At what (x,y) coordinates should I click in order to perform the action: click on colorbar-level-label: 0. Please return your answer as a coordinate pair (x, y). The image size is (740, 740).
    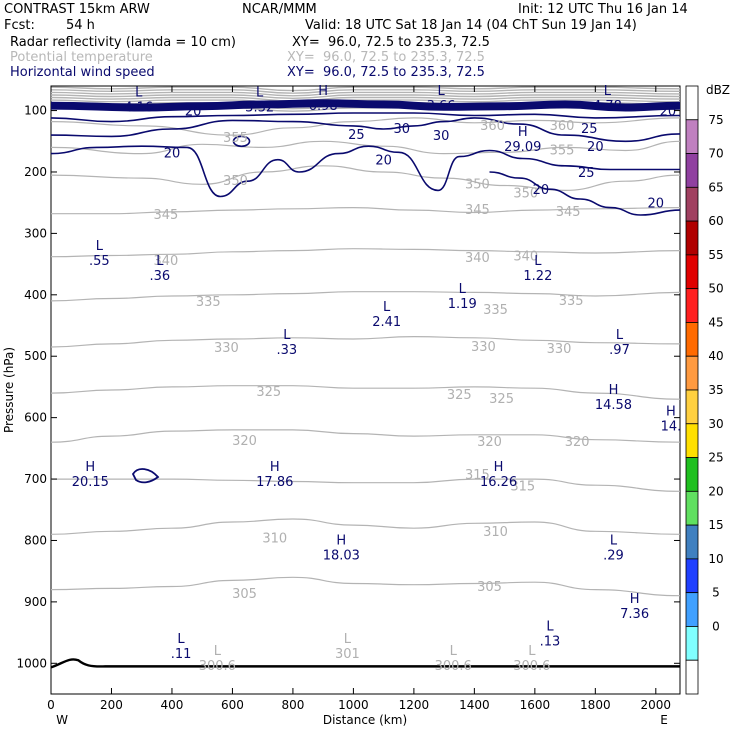
    Looking at the image, I should click on (716, 626).